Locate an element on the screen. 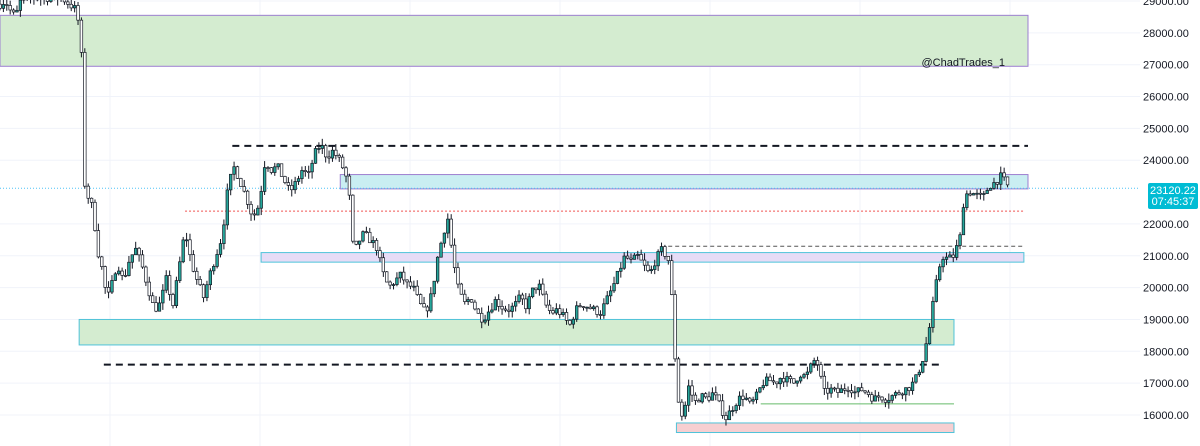 The height and width of the screenshot is (446, 1200). zone-pink-low is located at coordinates (815, 428).